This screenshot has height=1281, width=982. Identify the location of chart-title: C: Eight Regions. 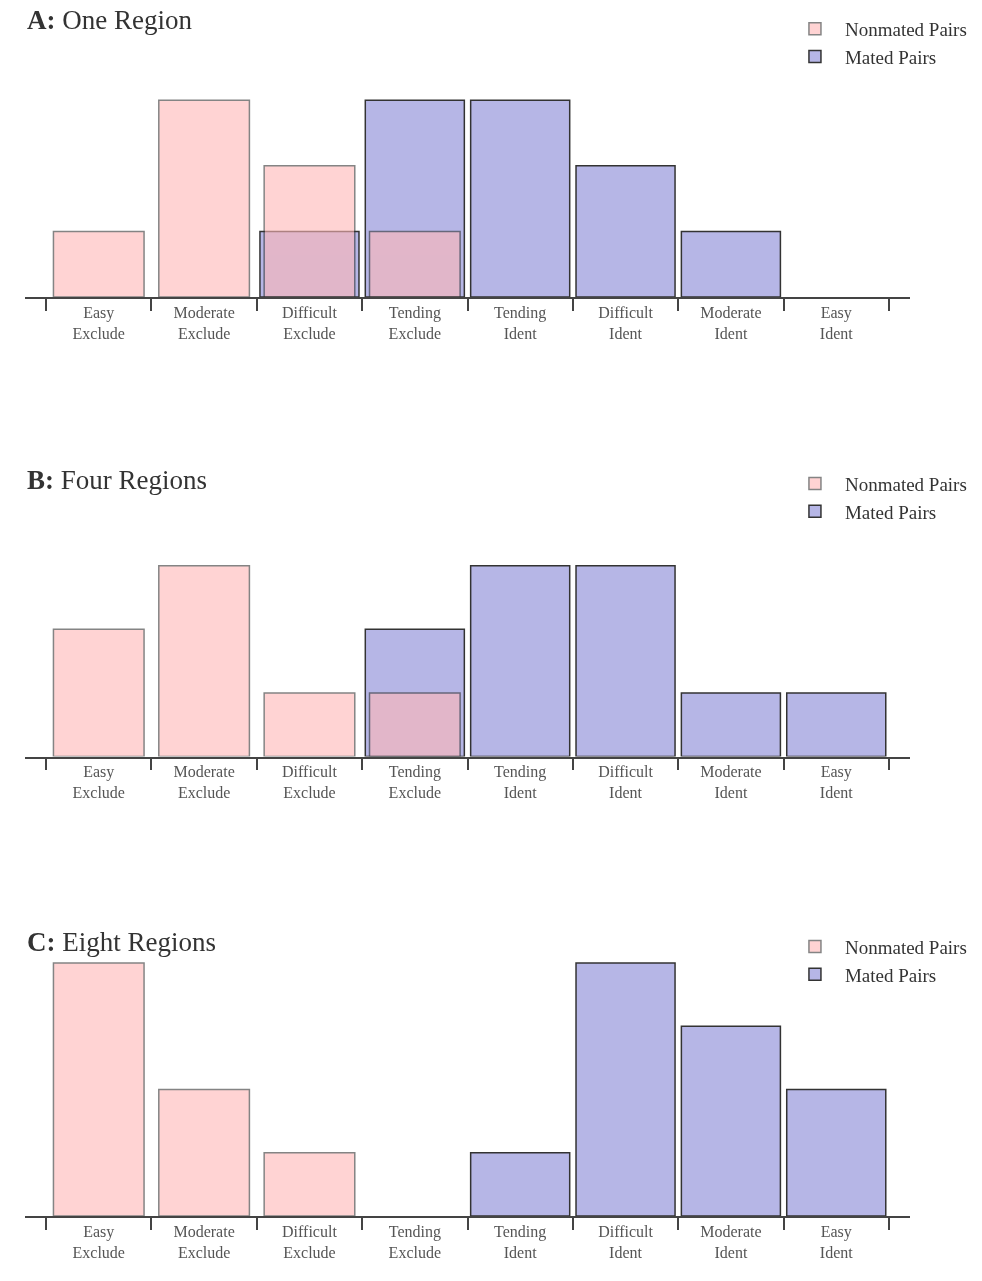
(121, 942).